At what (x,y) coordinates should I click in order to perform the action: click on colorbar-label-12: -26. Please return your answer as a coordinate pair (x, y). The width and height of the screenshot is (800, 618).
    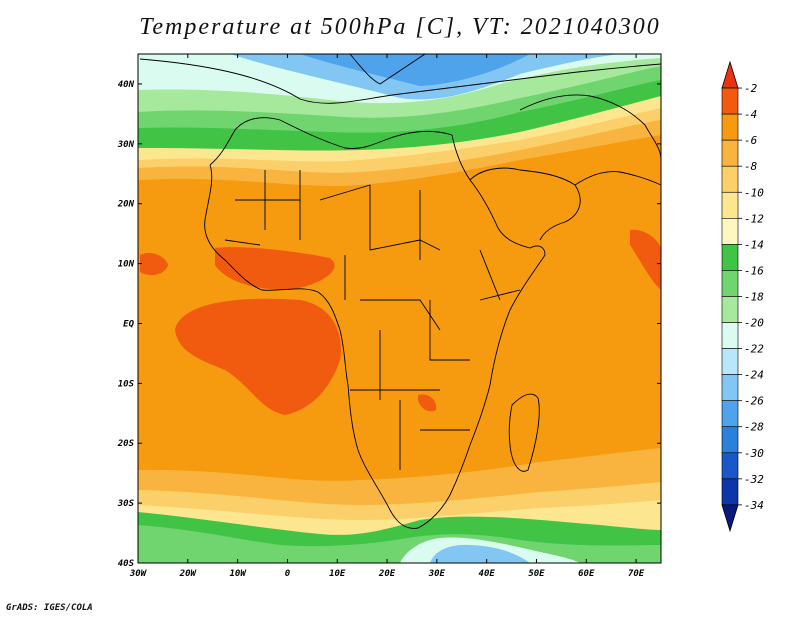
    Looking at the image, I should click on (754, 401).